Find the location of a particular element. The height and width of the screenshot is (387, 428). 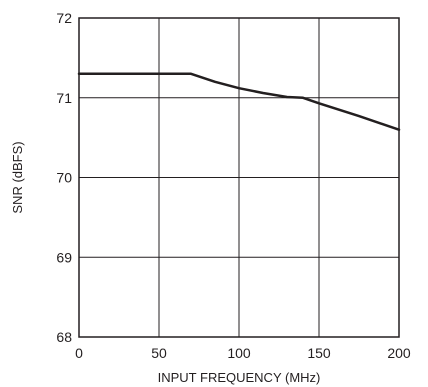

y-tick-label: 70 is located at coordinates (64, 178).